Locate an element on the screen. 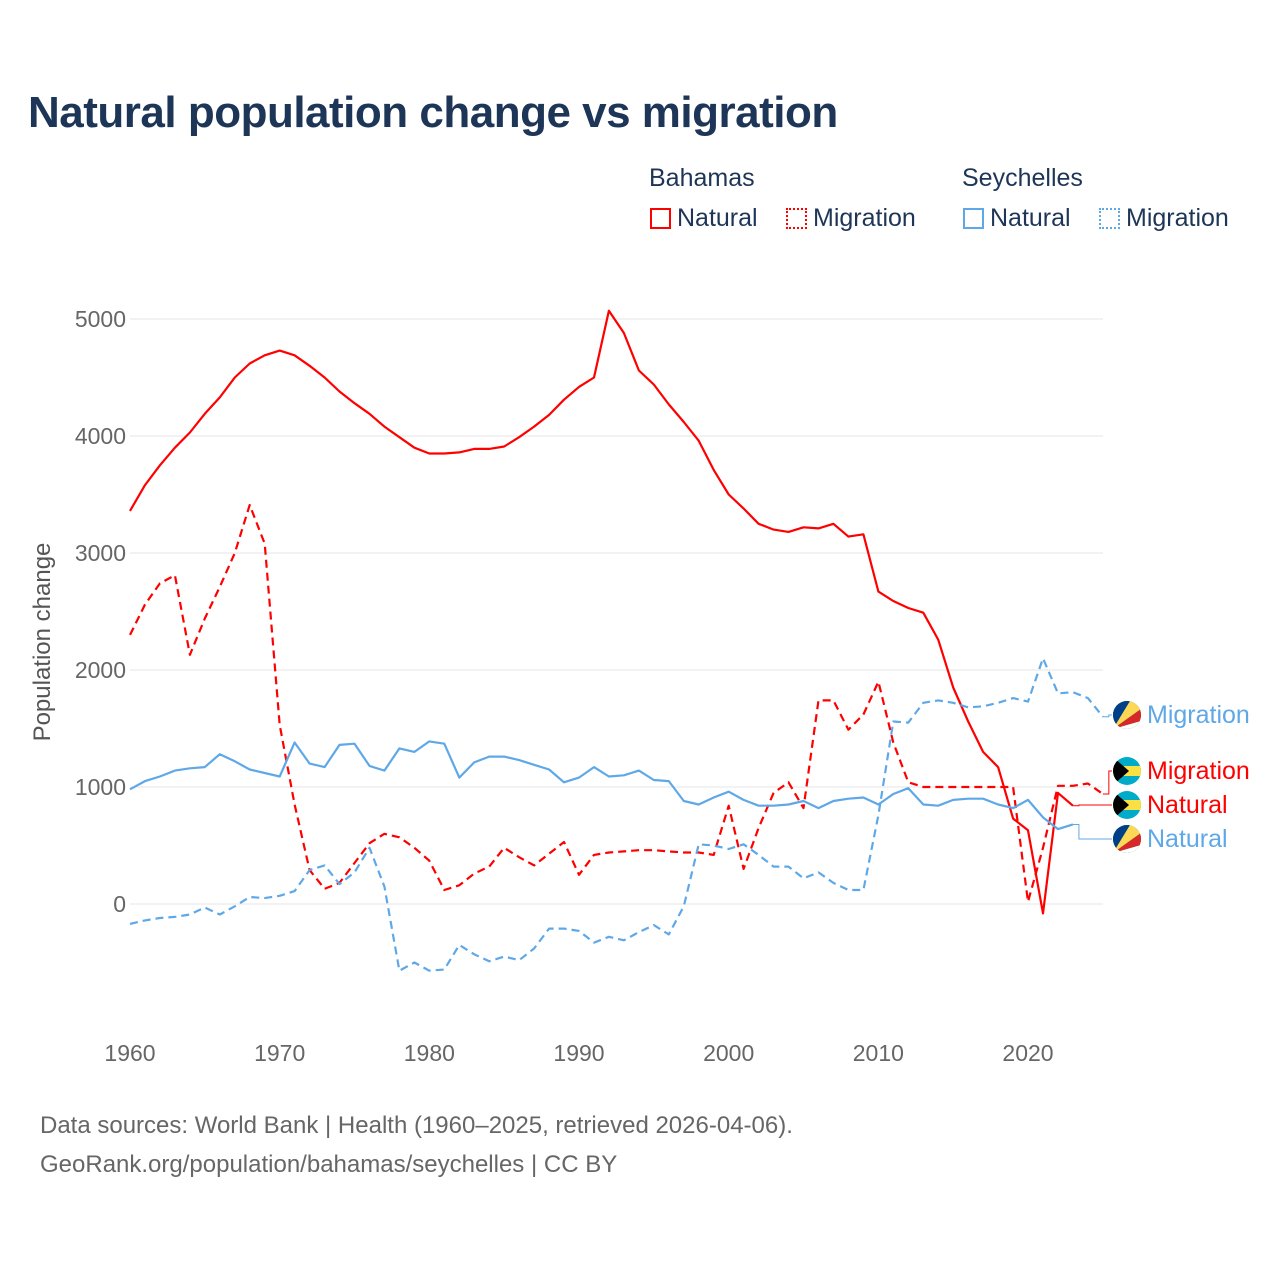  x-tick-label: 1970 is located at coordinates (279, 1053).